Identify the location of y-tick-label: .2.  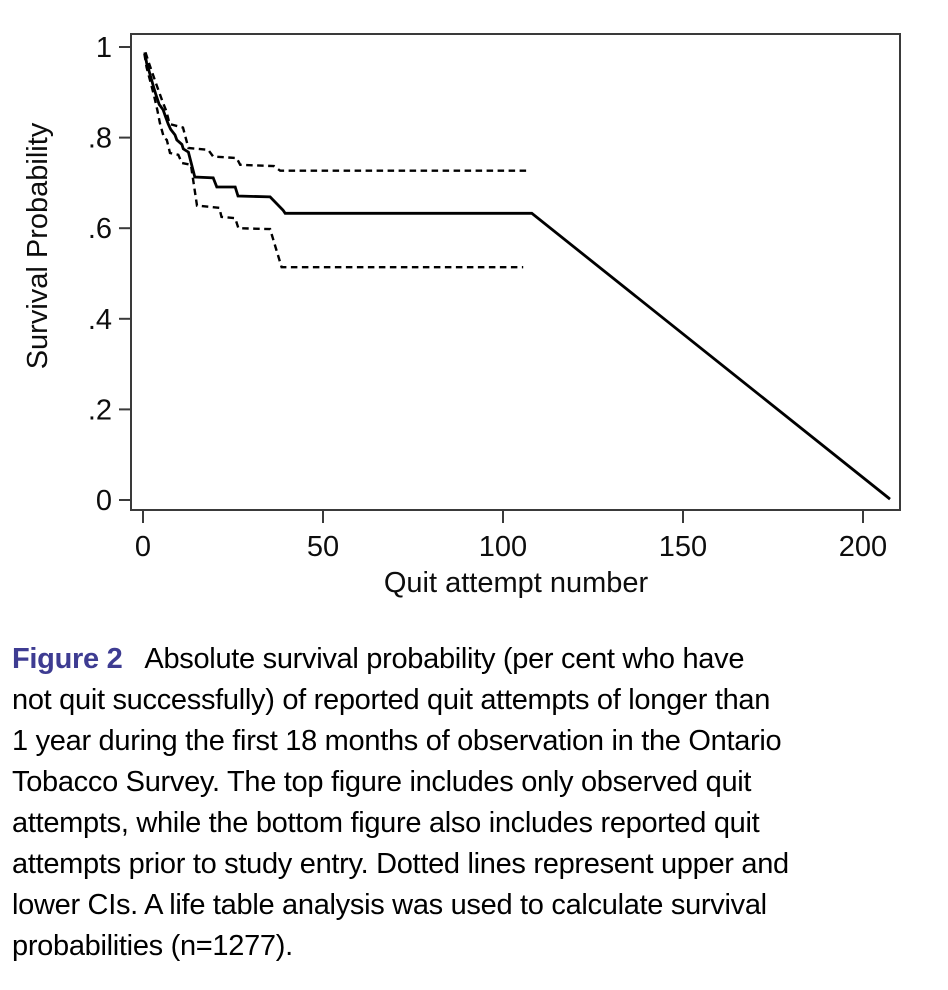
(100, 410).